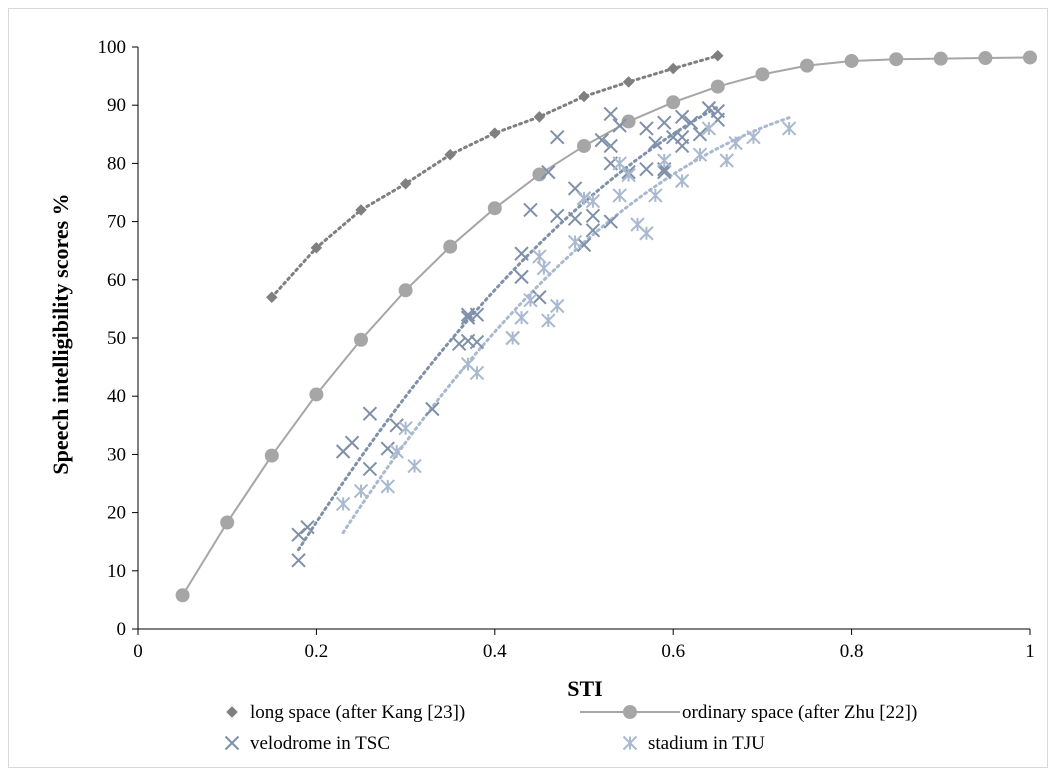  I want to click on y-axis-title: Speech intelligibility scores %, so click(60, 333).